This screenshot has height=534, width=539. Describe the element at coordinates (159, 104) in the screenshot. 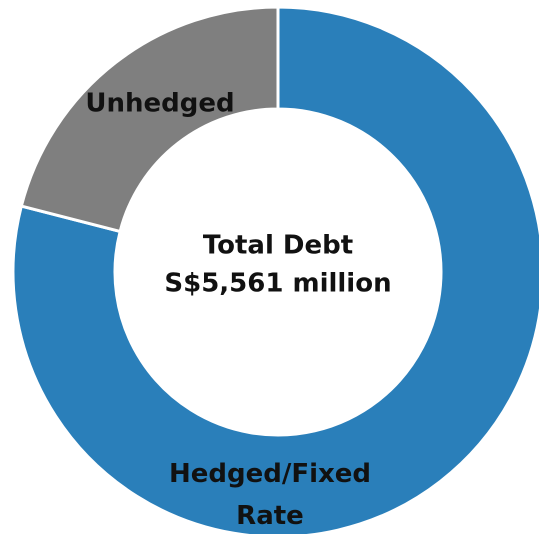

I see `slice-label: Unhedged` at that location.